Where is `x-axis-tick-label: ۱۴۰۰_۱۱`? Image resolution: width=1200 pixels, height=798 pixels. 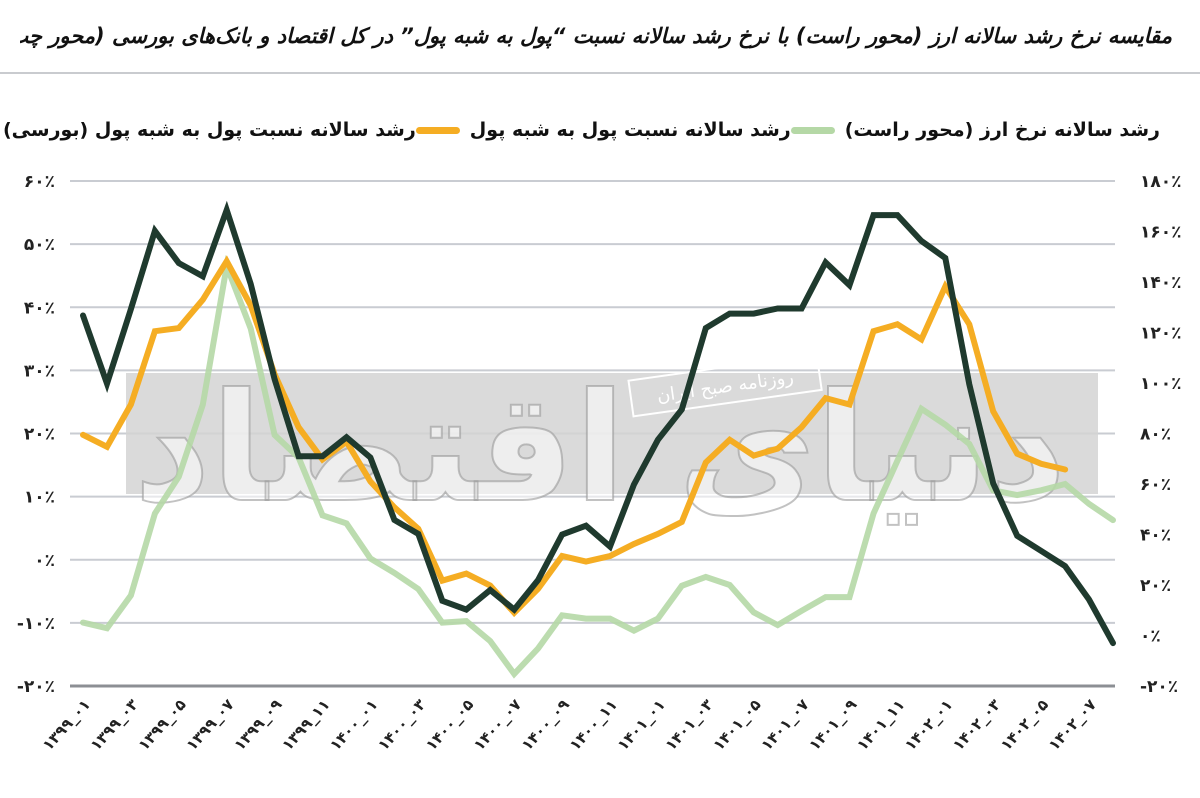
x-axis-tick-label: ۱۴۰۰_۱۱ is located at coordinates (593, 725).